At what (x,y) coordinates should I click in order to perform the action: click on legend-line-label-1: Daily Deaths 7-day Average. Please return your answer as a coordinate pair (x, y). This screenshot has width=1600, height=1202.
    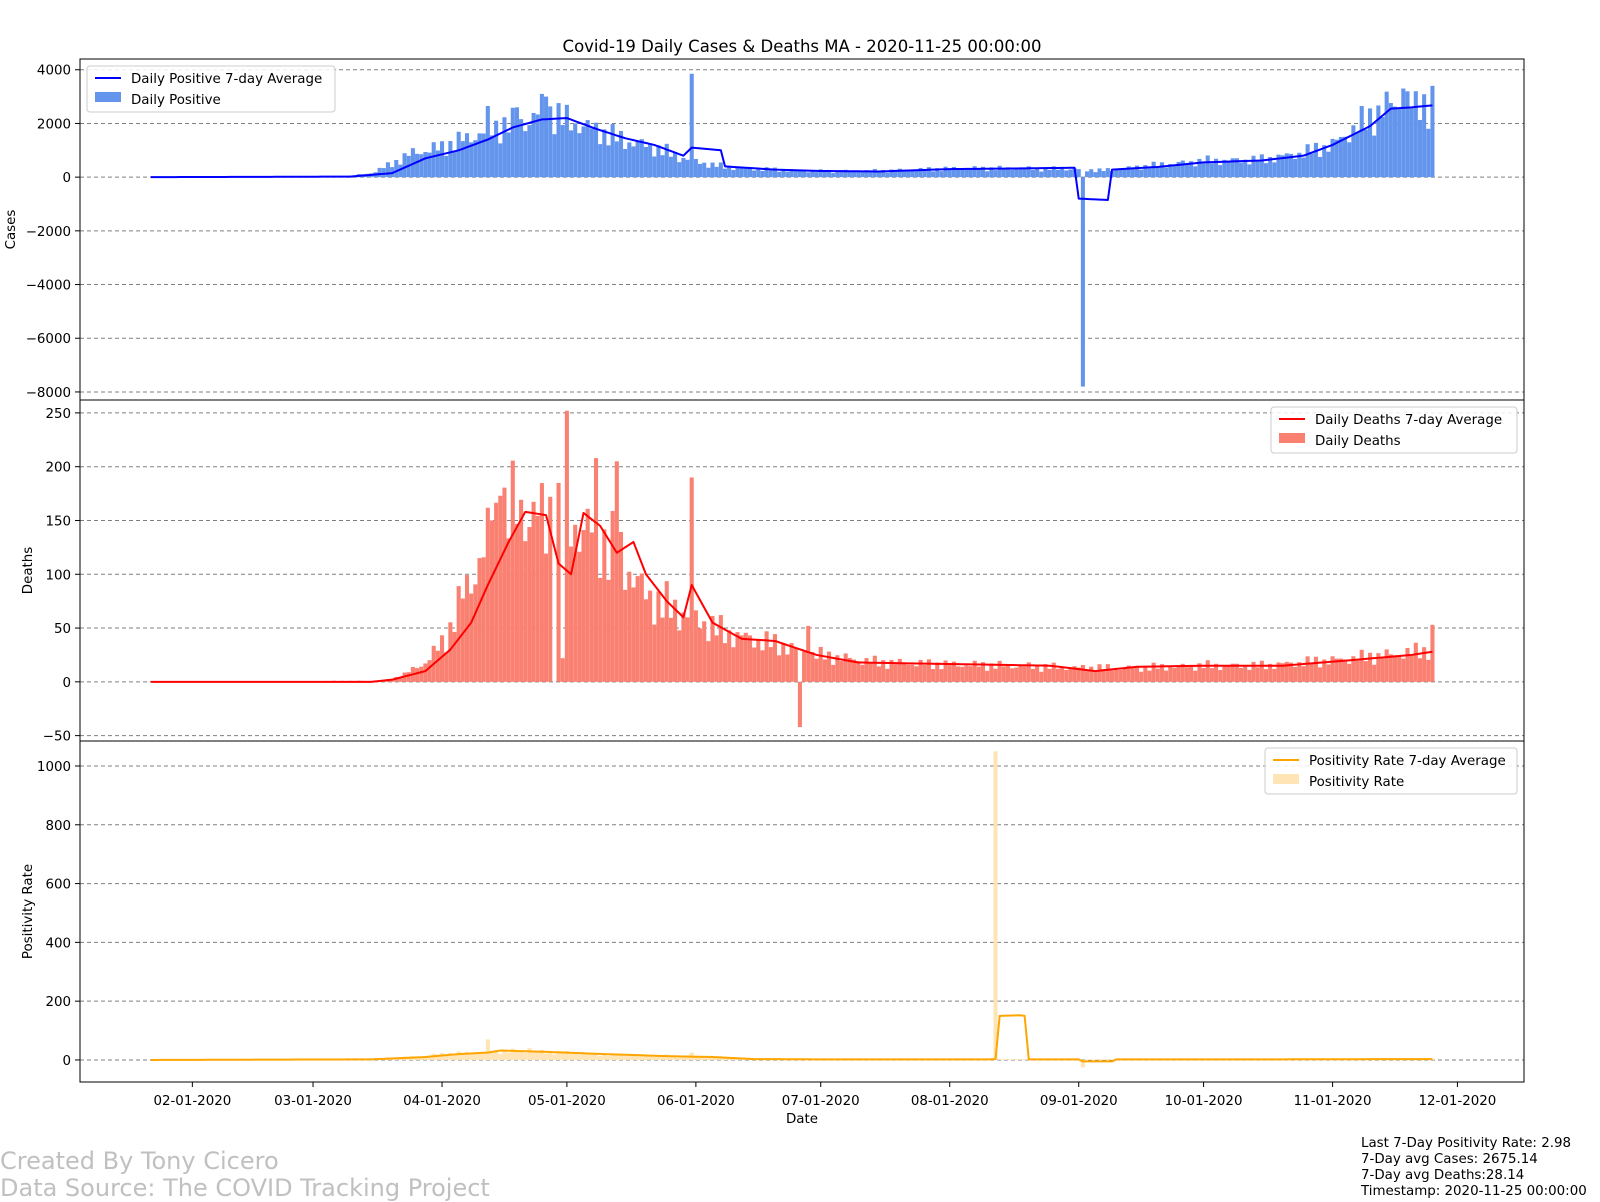
    Looking at the image, I should click on (1408, 420).